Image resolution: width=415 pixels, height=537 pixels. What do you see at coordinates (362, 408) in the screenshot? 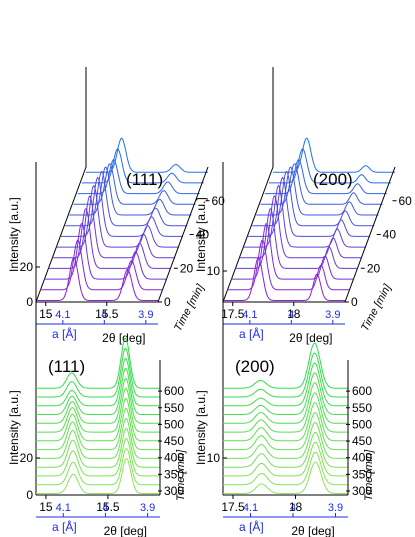
I see `time-tick-label: 550` at bounding box center [362, 408].